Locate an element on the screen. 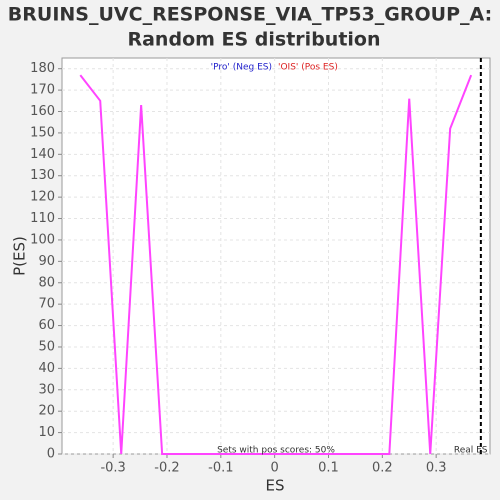 This screenshot has height=500, width=500. y-tick-label: 80 is located at coordinates (46, 282).